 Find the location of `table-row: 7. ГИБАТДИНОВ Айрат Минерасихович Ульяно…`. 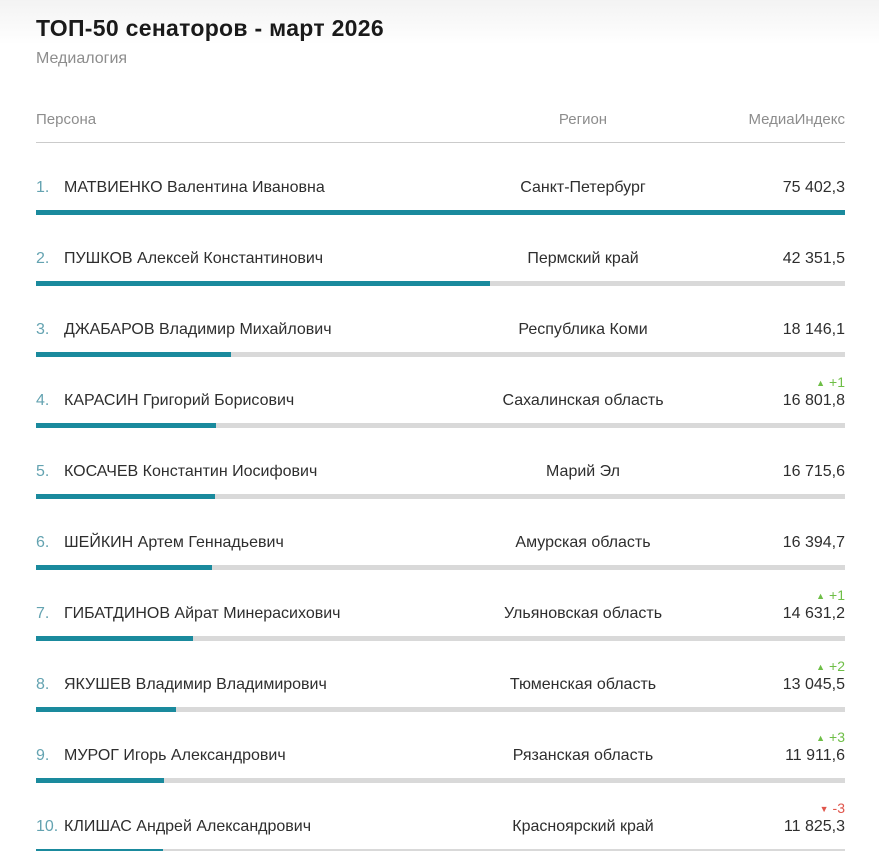

table-row: 7. ГИБАТДИНОВ Айрат Минерасихович Ульяно… is located at coordinates (440, 614).